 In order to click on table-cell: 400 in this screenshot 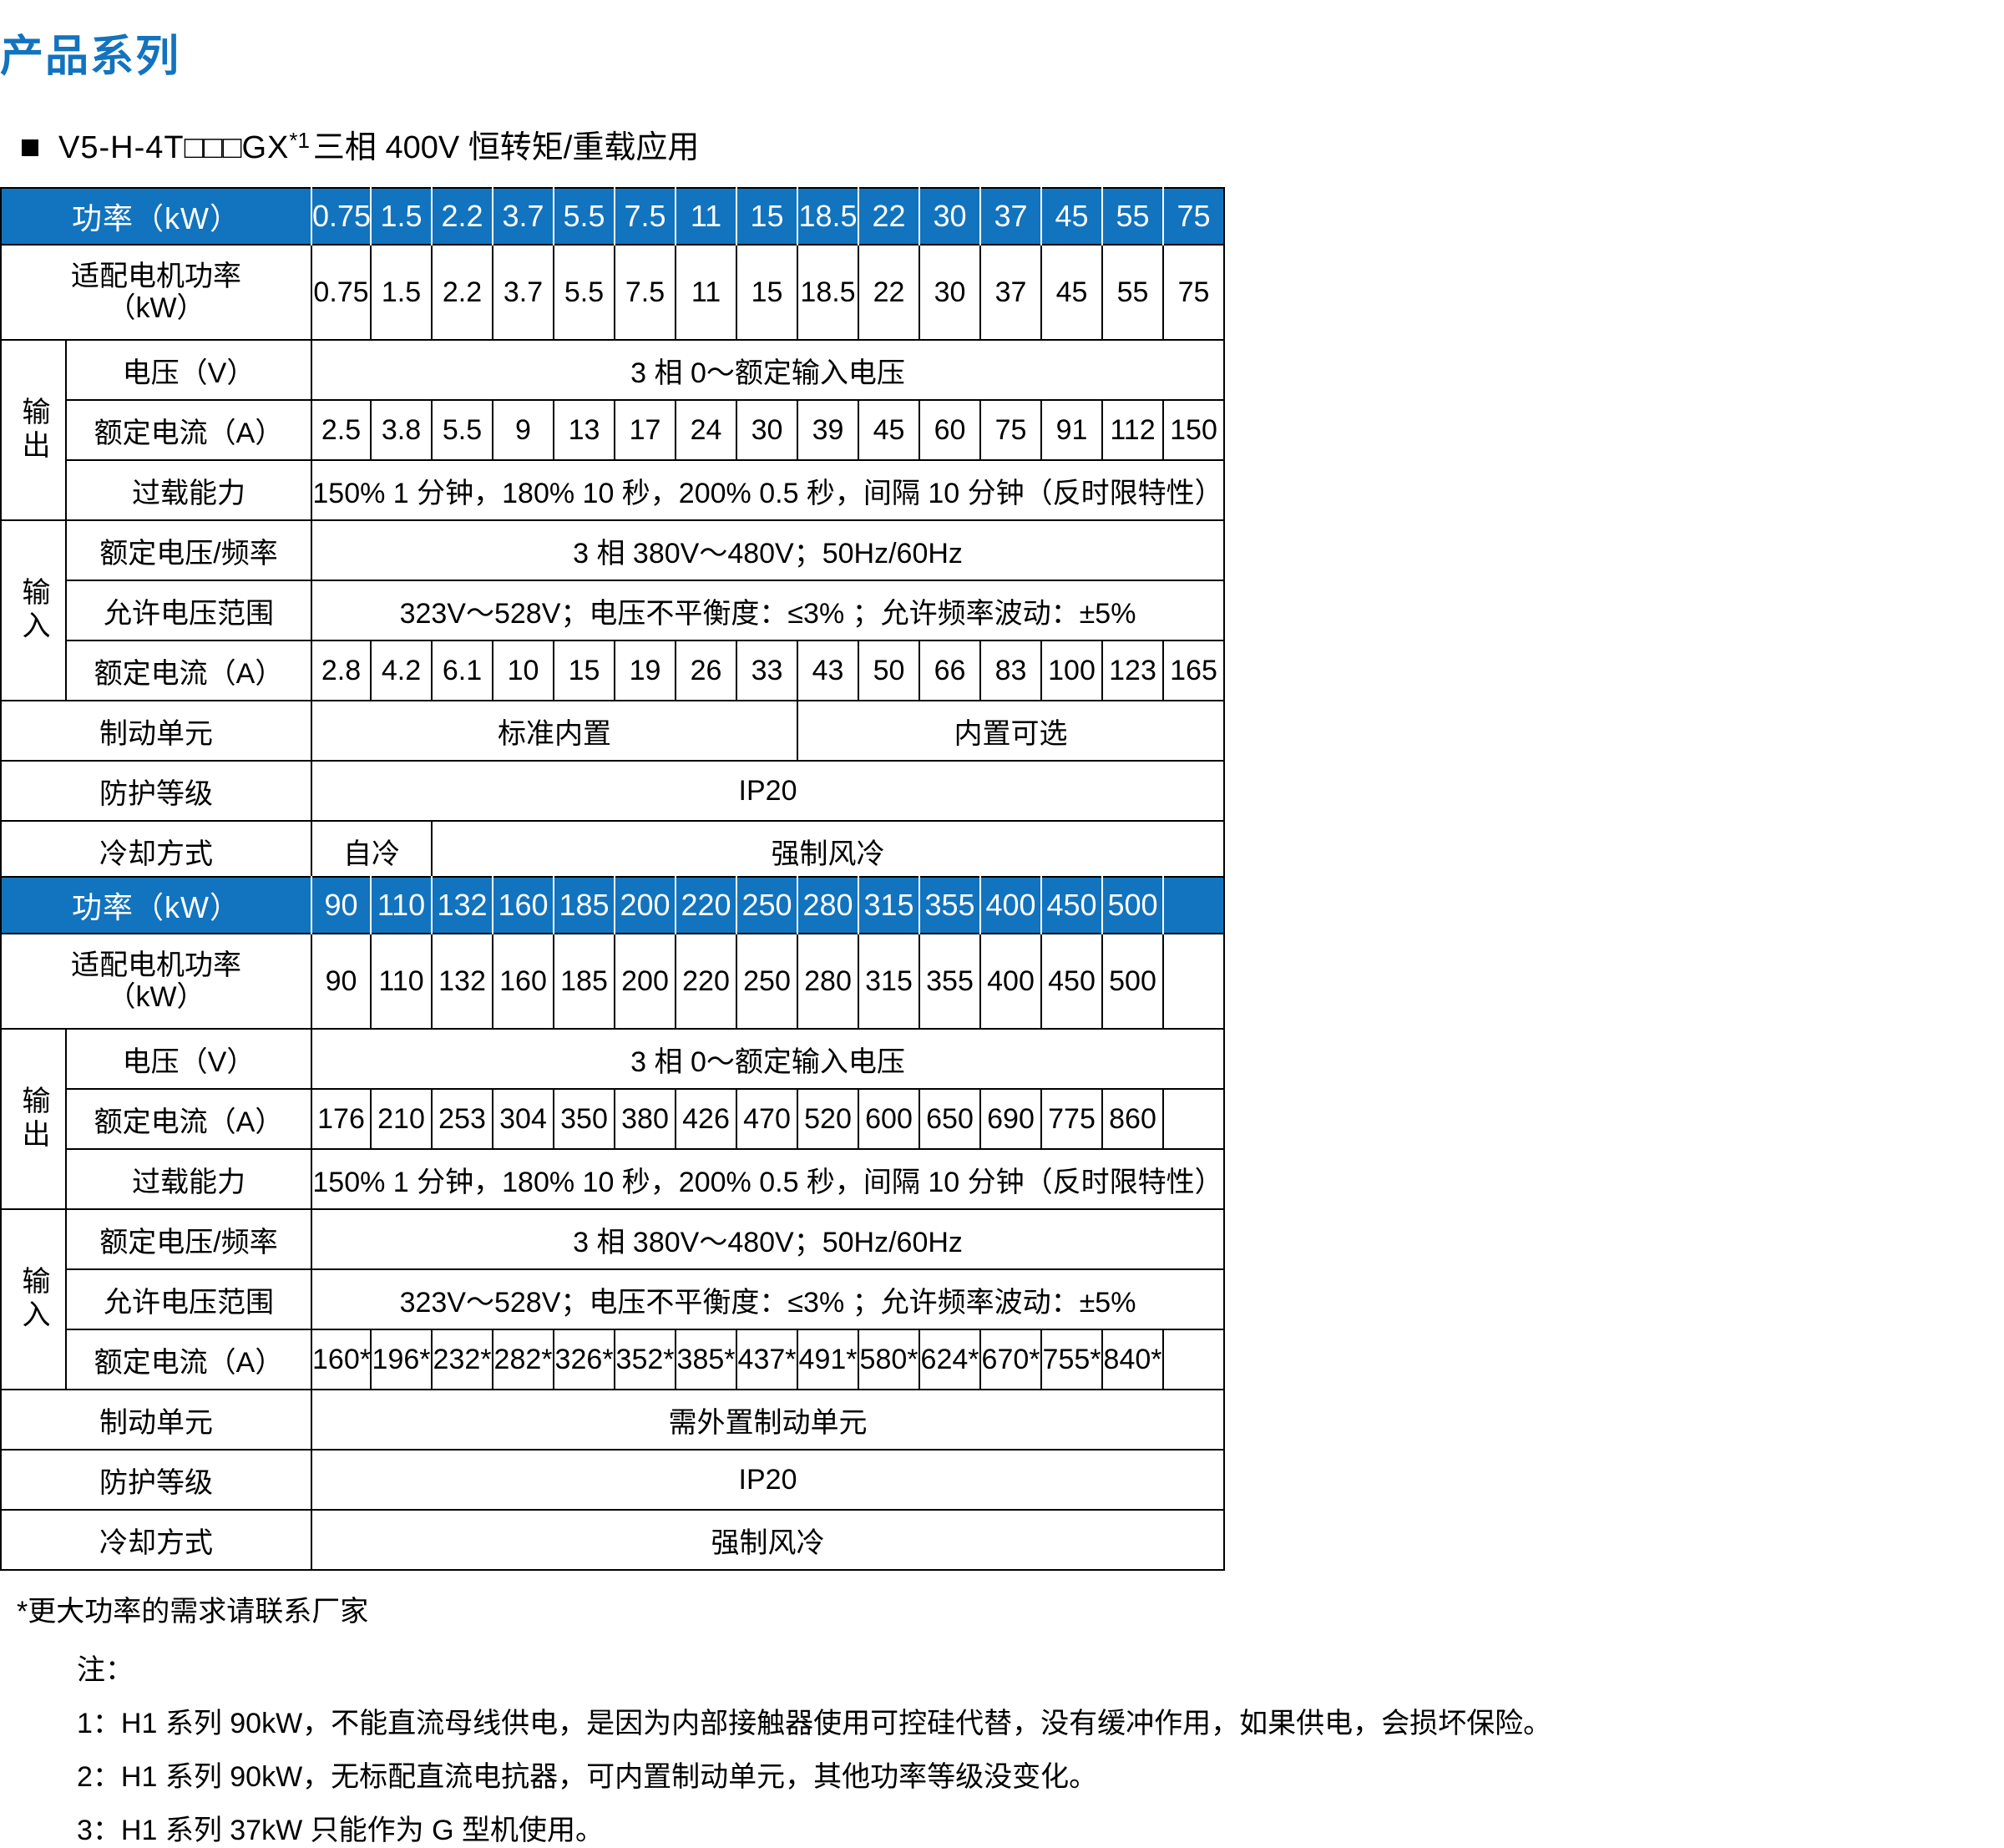, I will do `click(1011, 981)`.